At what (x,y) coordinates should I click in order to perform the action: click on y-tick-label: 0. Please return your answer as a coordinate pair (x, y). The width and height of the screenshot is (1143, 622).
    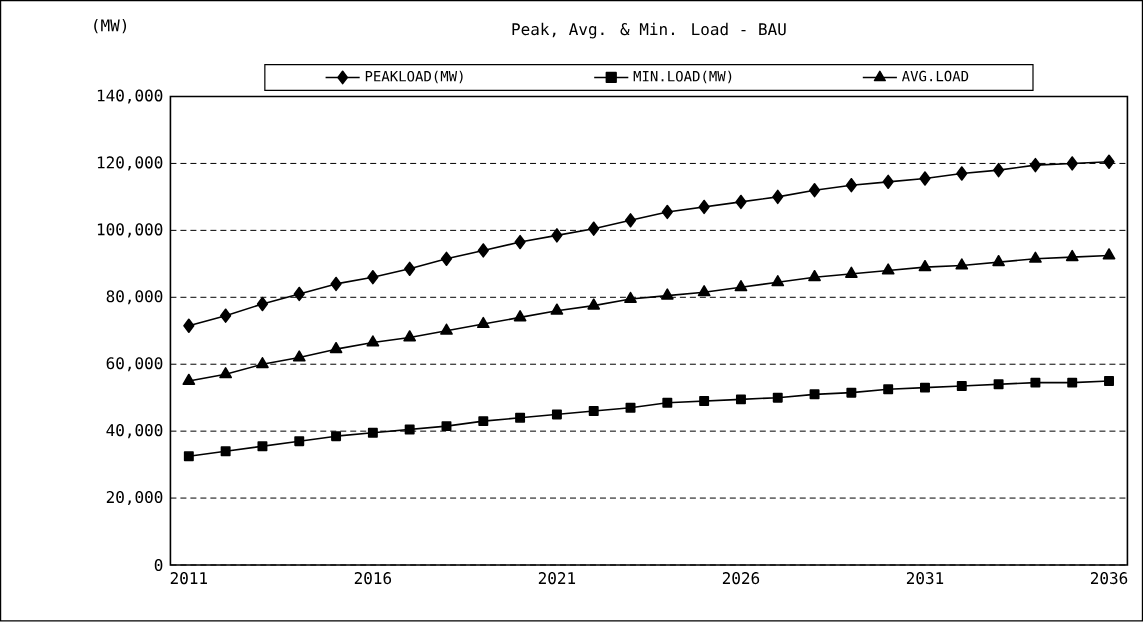
    Looking at the image, I should click on (158, 565).